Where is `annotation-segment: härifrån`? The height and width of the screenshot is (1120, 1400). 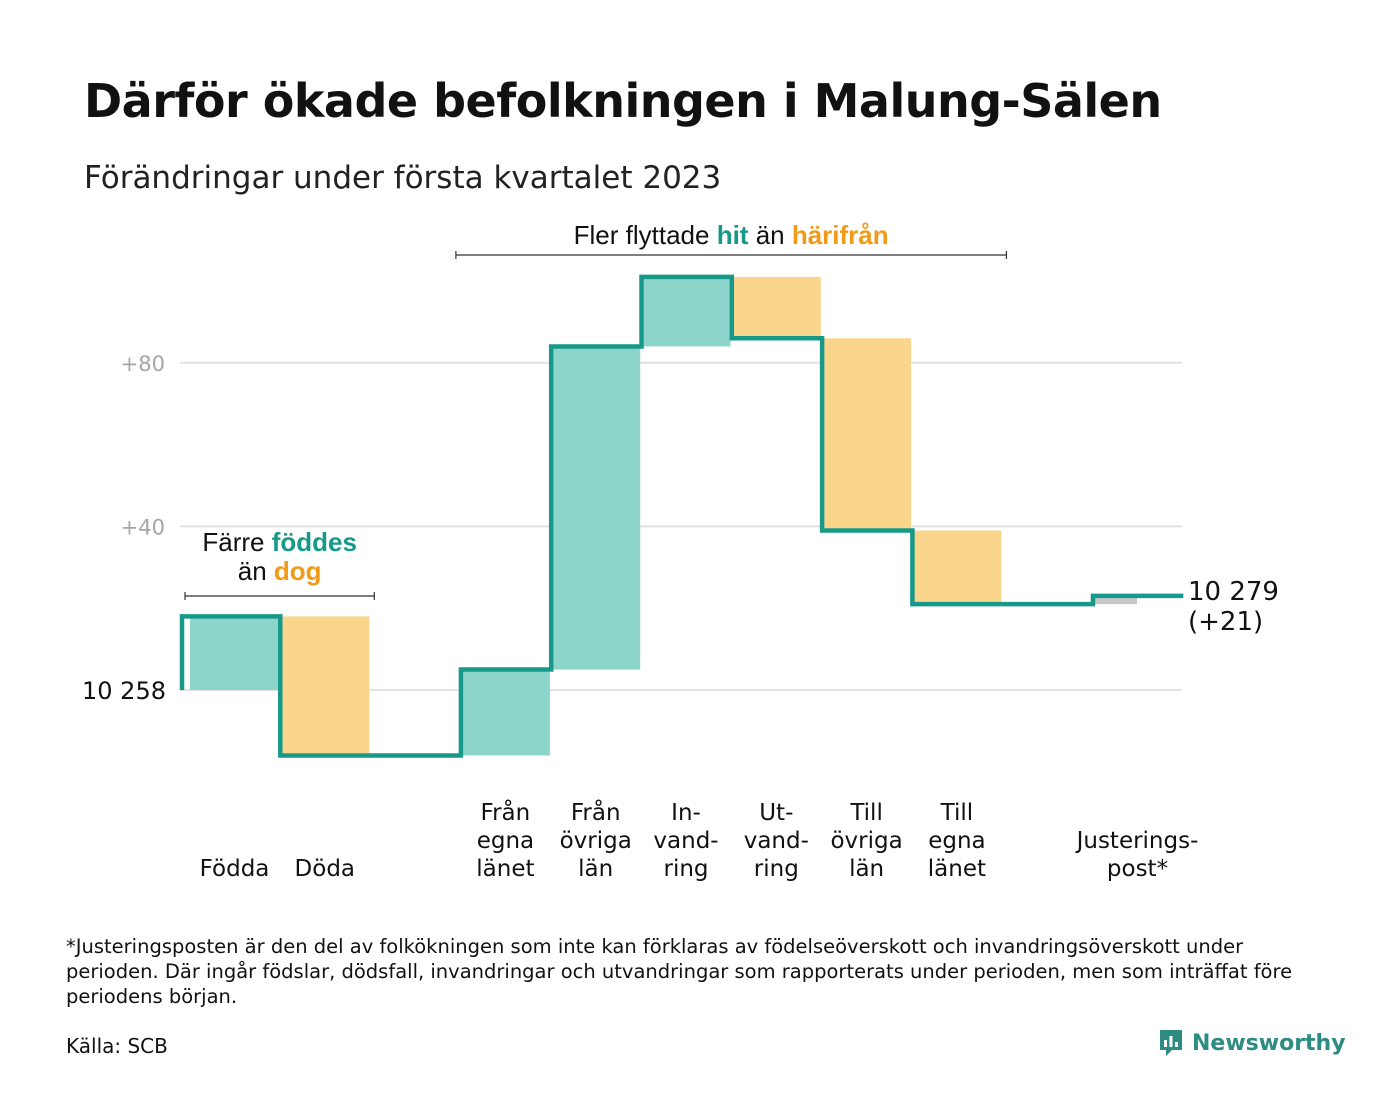
annotation-segment: härifrån is located at coordinates (840, 235).